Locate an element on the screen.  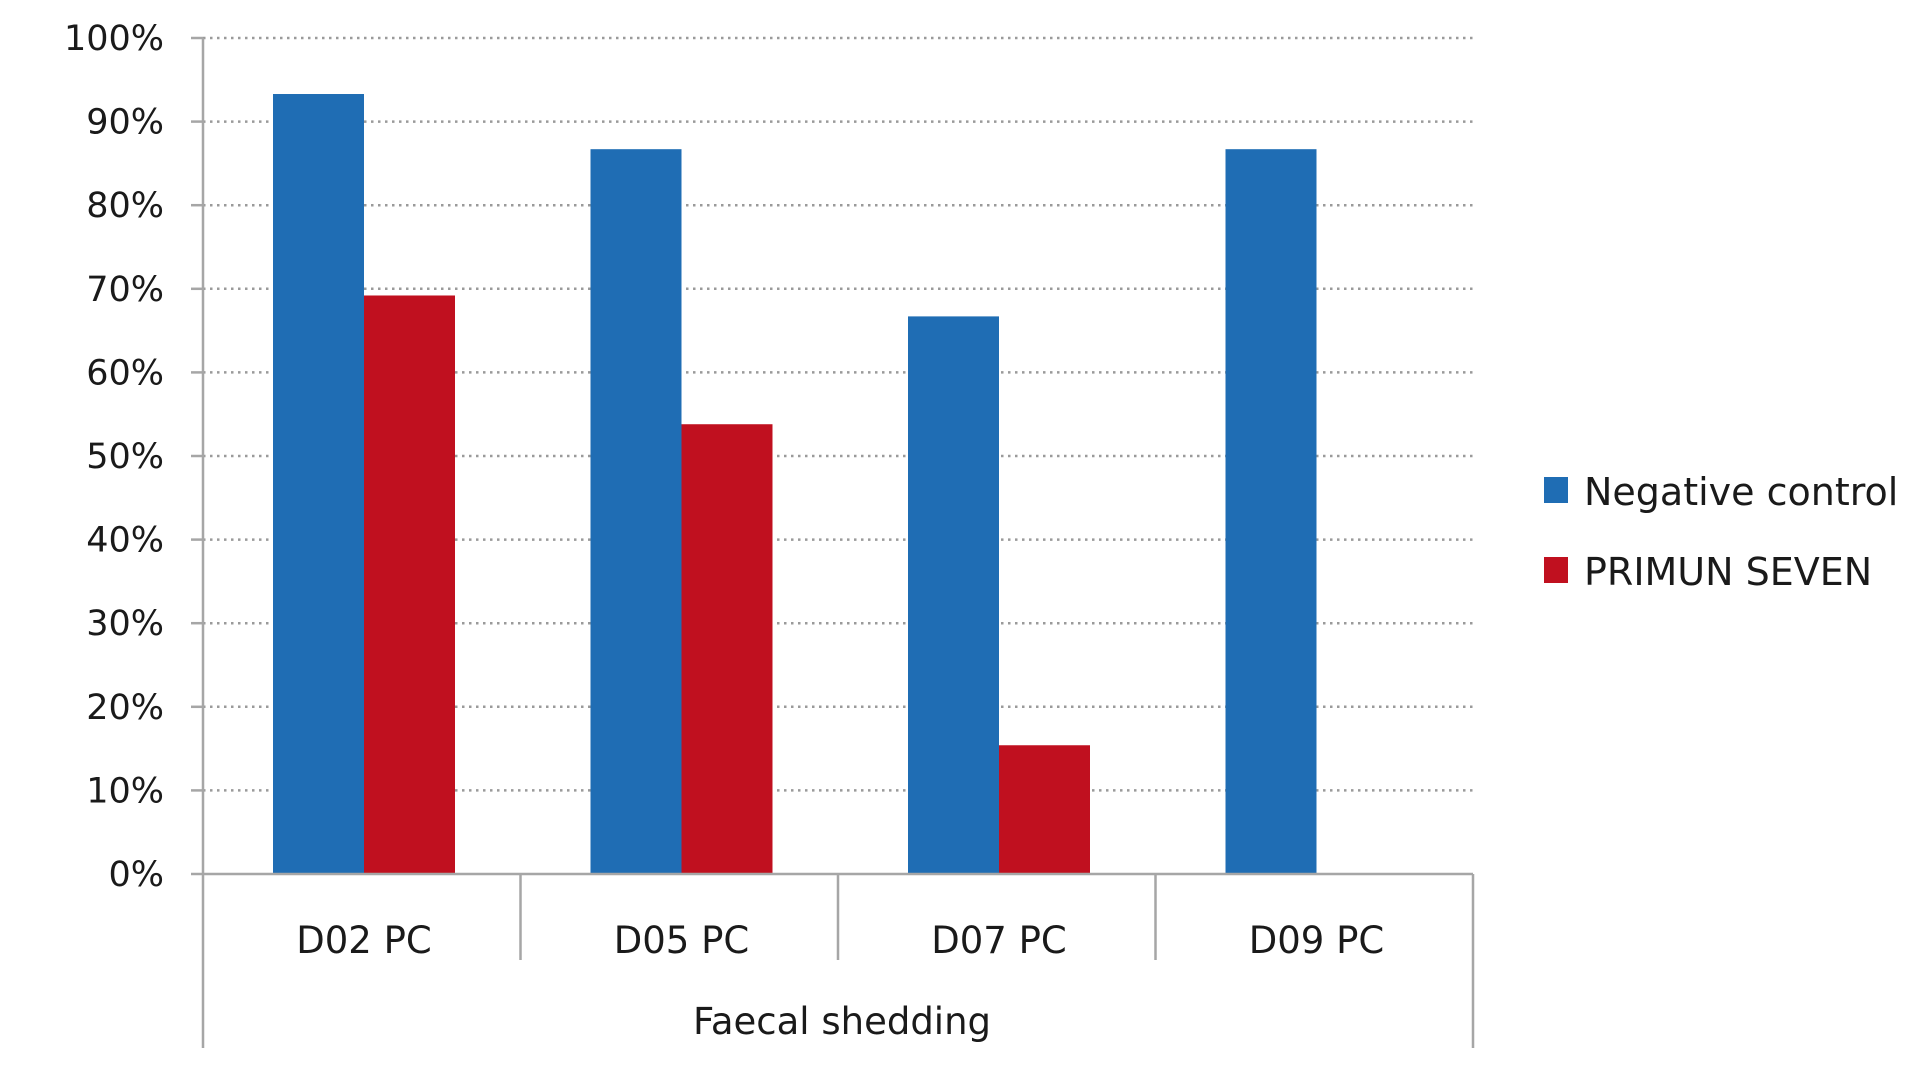
y-tick-label: 100% is located at coordinates (114, 39).